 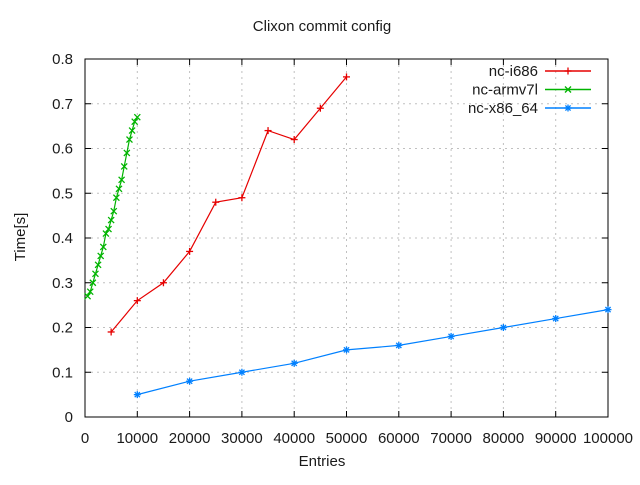 I want to click on legend-entry-nc-armv7l: nc-armv7l, so click(x=531, y=90).